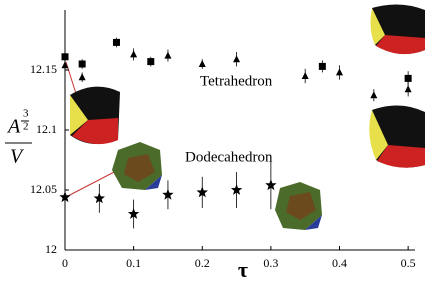  I want to click on y-tick-label: 12.1, so click(46, 129).